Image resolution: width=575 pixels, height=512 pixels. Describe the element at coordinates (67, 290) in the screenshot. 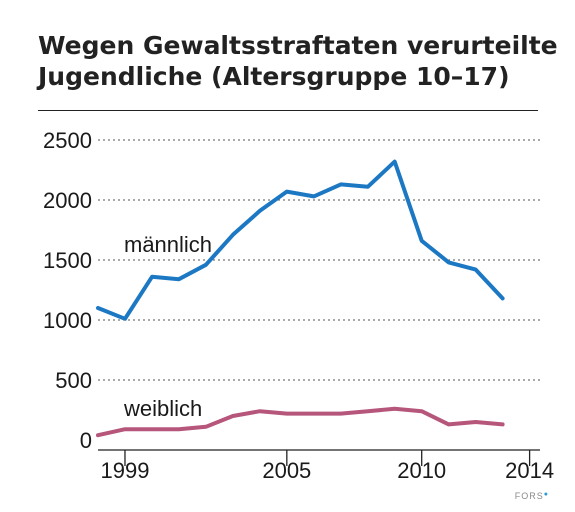

I see `y-tick-labels: 0 500 1000 1500 2000 2500` at that location.